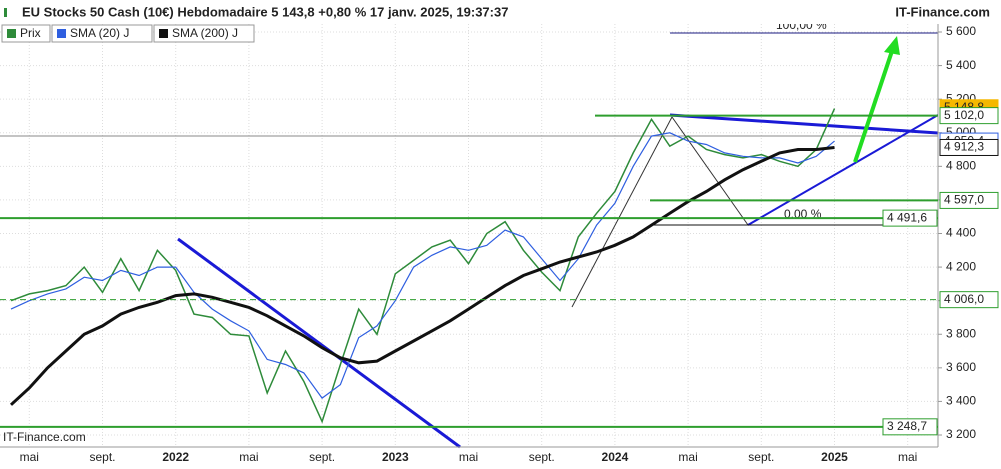 This screenshot has width=1001, height=469. What do you see at coordinates (942, 11) in the screenshot?
I see `source: IT-Finance.com` at bounding box center [942, 11].